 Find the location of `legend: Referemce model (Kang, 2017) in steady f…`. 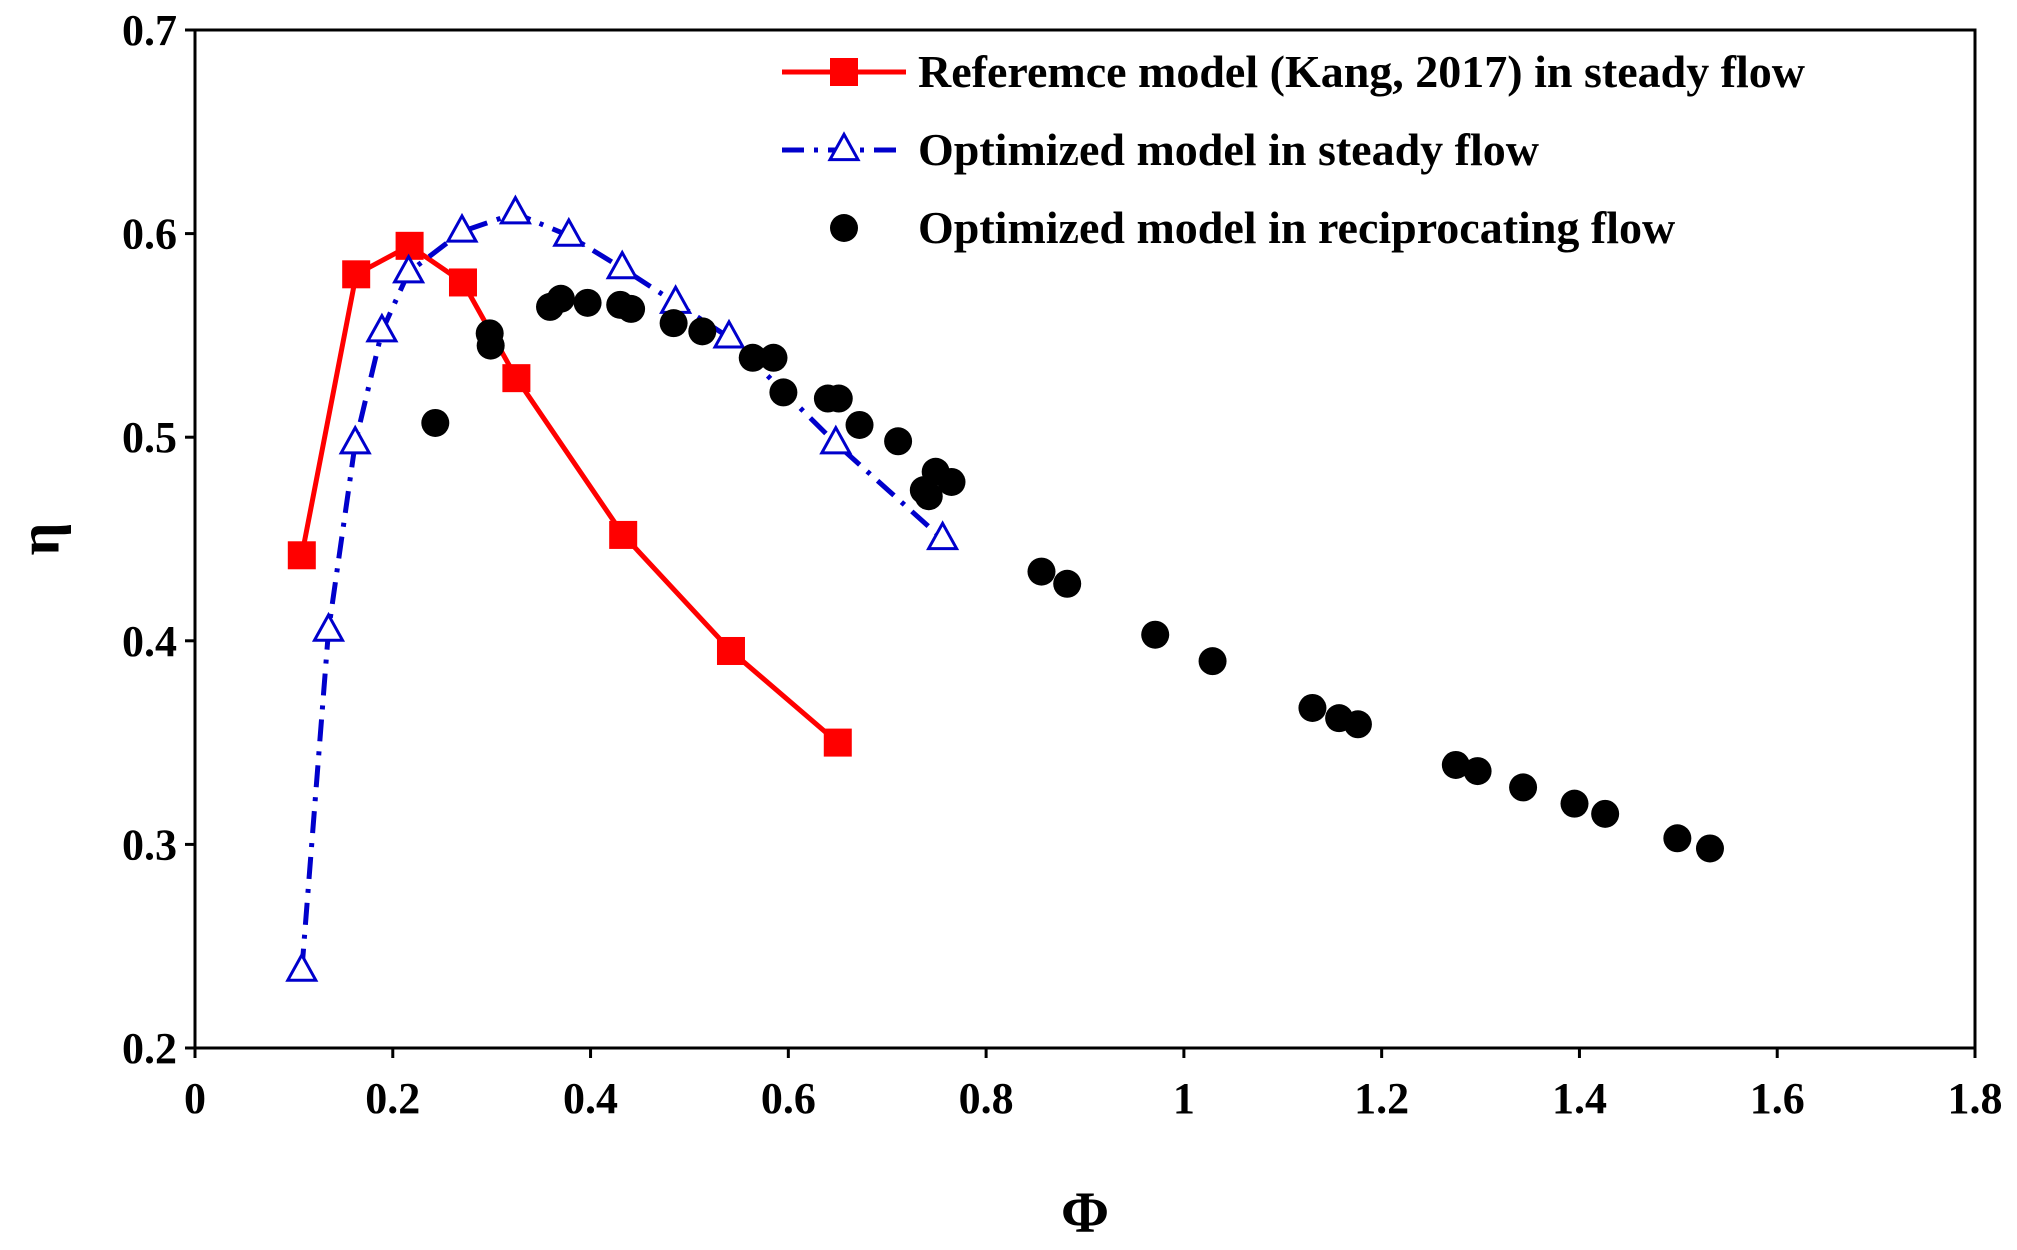

legend: Referemce model (Kang, 2017) in steady f… is located at coordinates (1293, 149).